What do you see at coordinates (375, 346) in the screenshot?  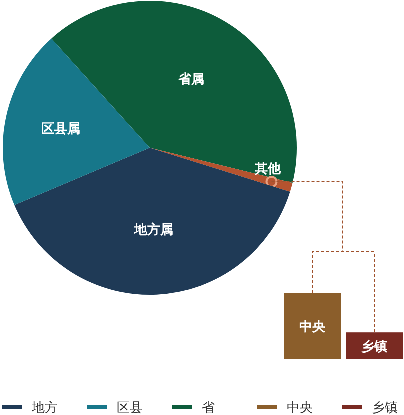 I see `series-label: 乡镇` at bounding box center [375, 346].